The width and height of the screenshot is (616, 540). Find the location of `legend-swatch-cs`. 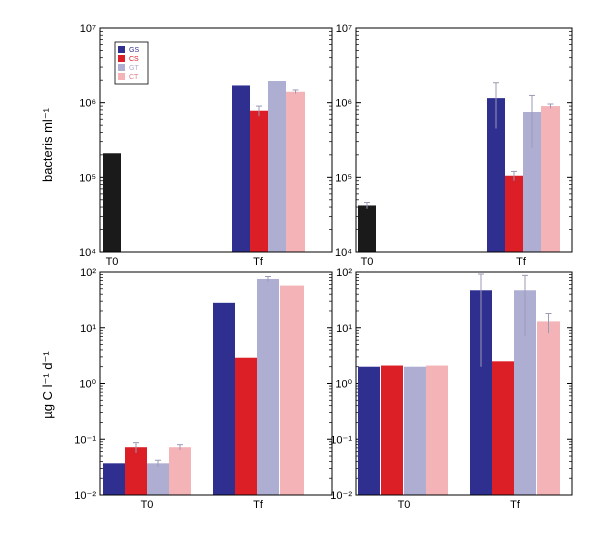

legend-swatch-cs is located at coordinates (121, 58).